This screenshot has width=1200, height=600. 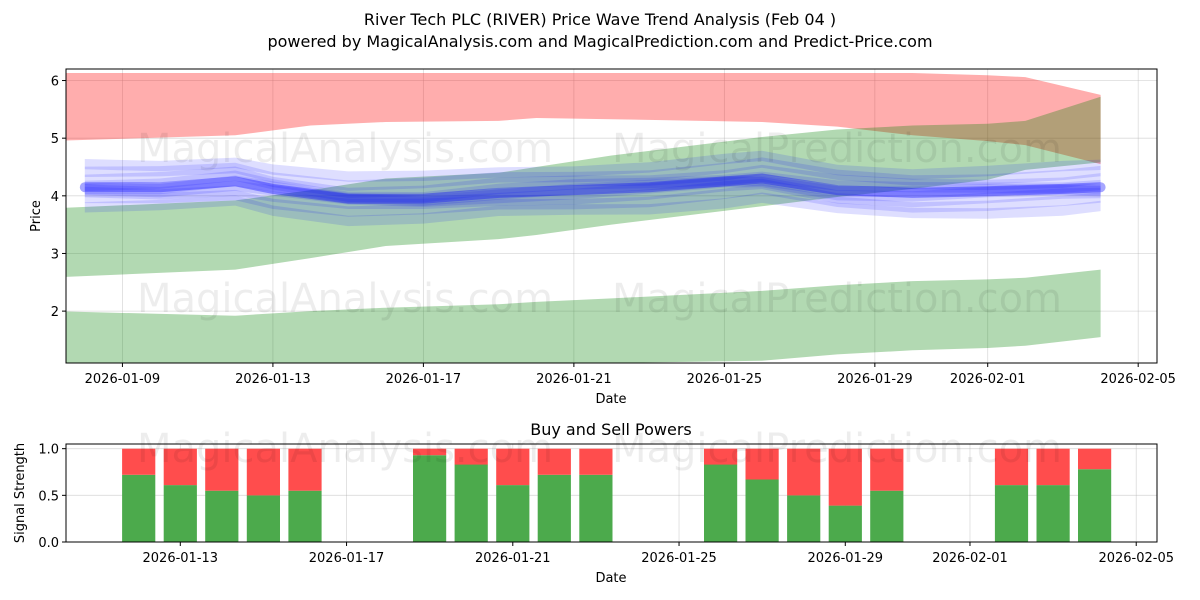 I want to click on green-lower-band, so click(x=583, y=316).